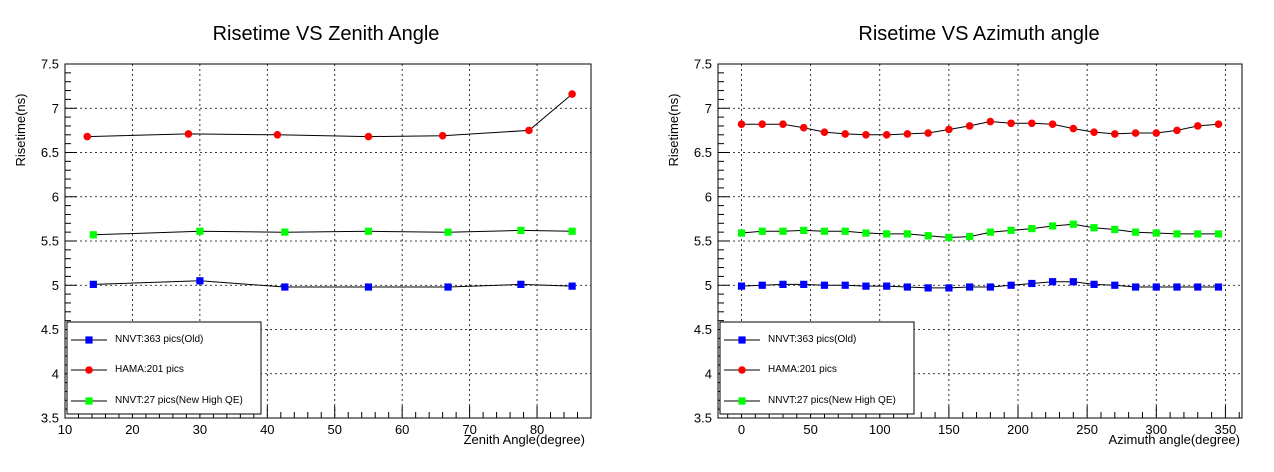 The width and height of the screenshot is (1274, 472). What do you see at coordinates (742, 370) in the screenshot?
I see `legend-marker-hama` at bounding box center [742, 370].